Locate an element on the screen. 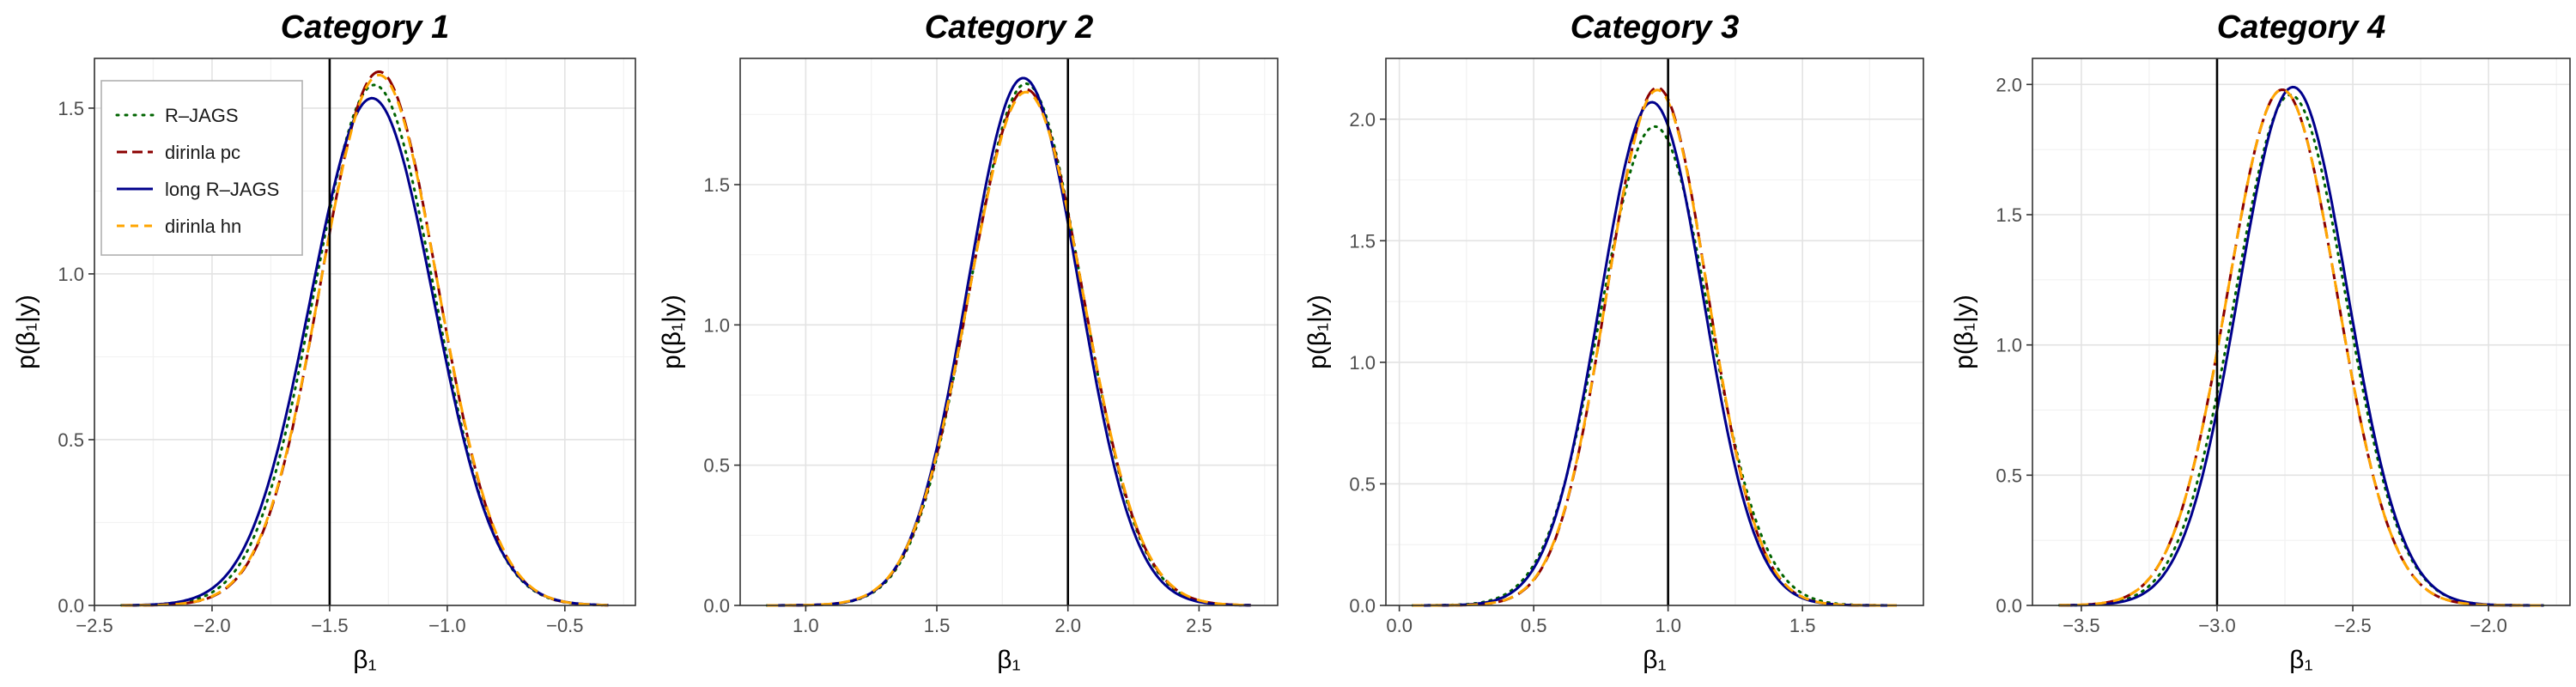  x-tick-label: −0.5 is located at coordinates (565, 625).